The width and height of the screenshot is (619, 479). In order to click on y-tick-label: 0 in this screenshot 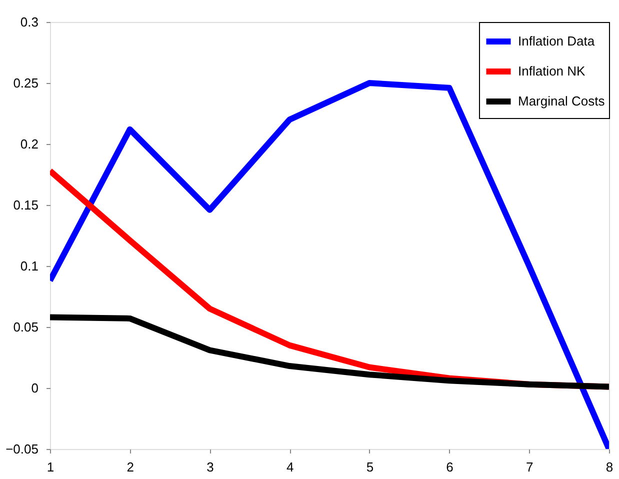, I will do `click(34, 388)`.